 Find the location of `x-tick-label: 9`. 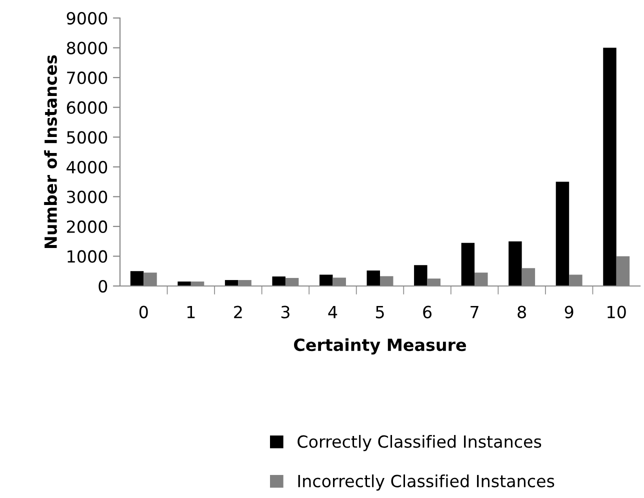

x-tick-label: 9 is located at coordinates (569, 312).